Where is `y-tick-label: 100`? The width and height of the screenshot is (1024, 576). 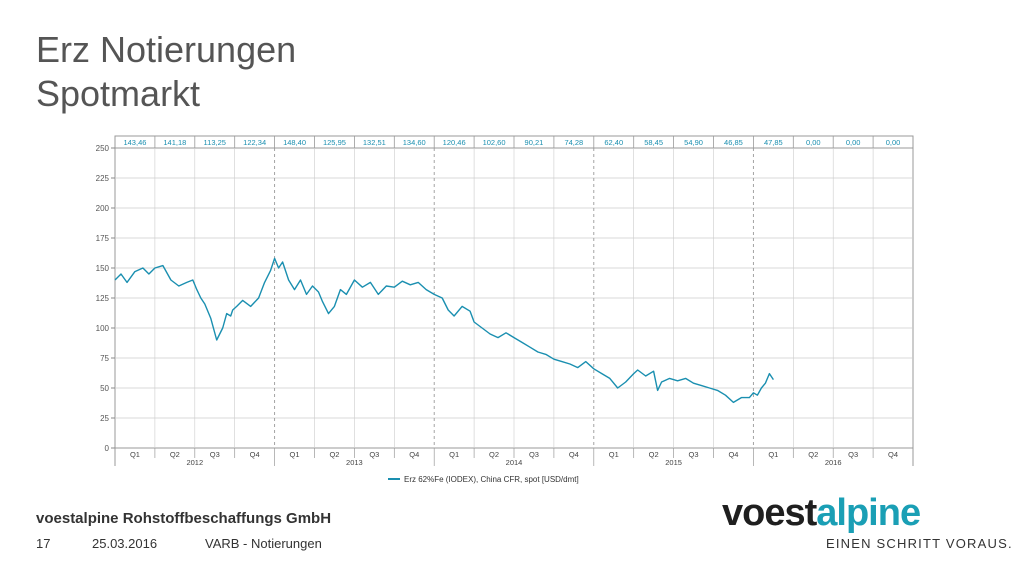
y-tick-label: 100 is located at coordinates (103, 328).